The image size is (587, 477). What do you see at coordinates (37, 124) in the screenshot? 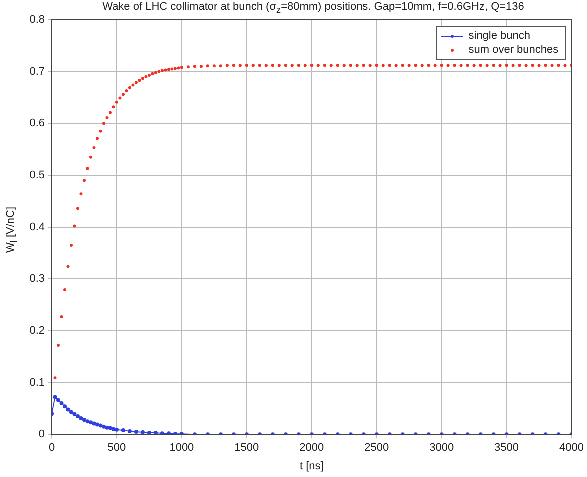
I see `y-tick-label: 0.6` at bounding box center [37, 124].